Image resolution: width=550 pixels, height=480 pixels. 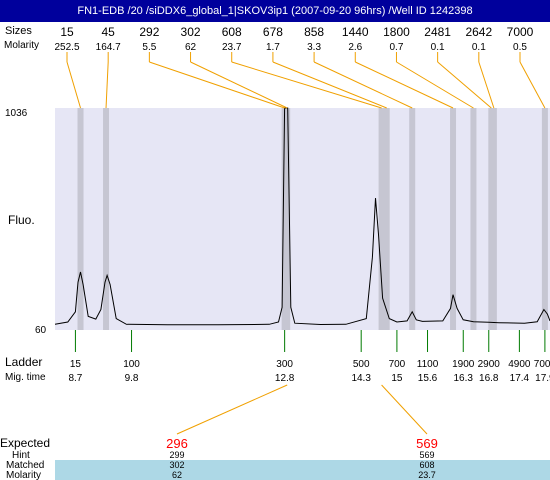 I want to click on peak-size-label: 2481, so click(x=437, y=32).